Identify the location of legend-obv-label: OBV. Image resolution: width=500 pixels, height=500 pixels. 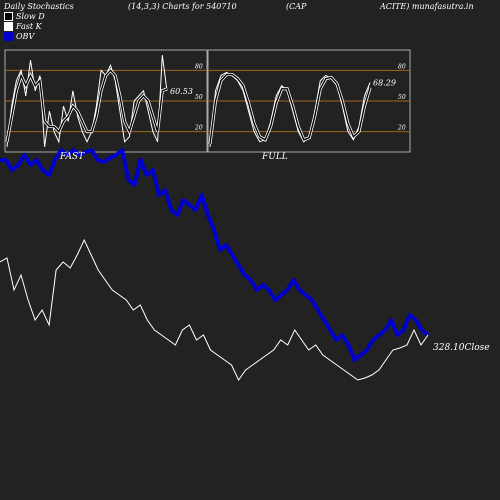
(25, 36).